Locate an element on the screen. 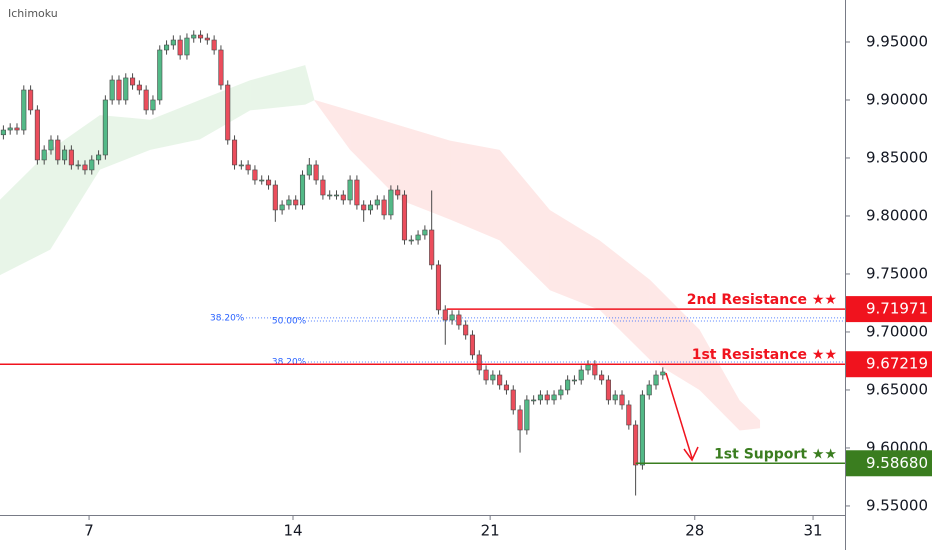 This screenshot has height=550, width=932. y-tick-label: 9.70000 is located at coordinates (897, 331).